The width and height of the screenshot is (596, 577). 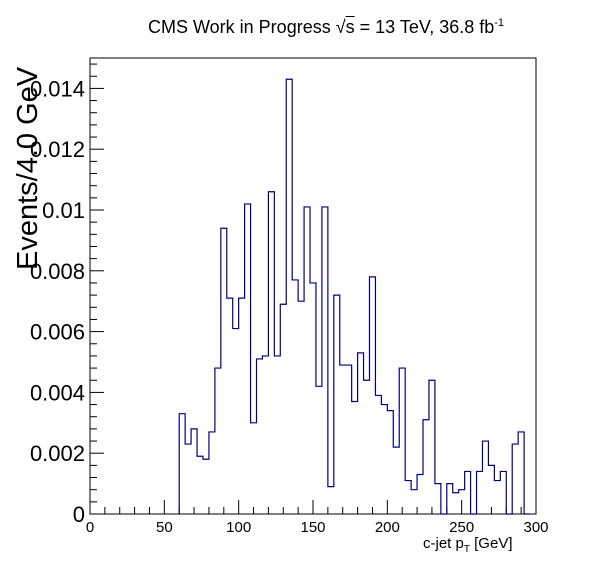 What do you see at coordinates (466, 549) in the screenshot?
I see `x-axis-label-sub: T` at bounding box center [466, 549].